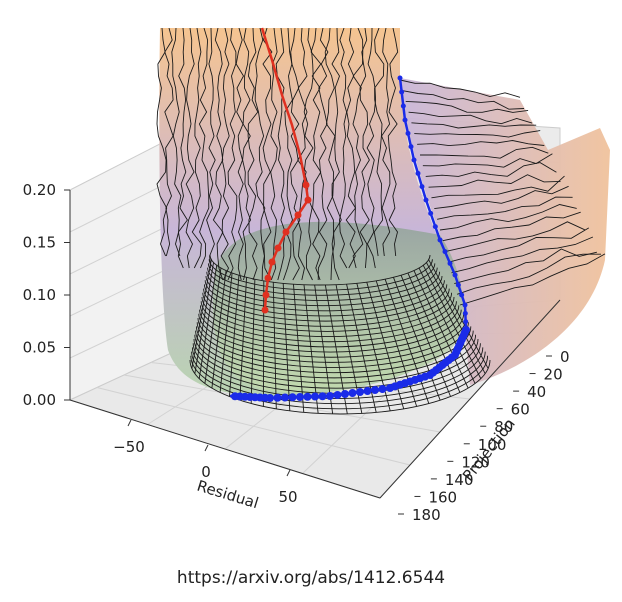 The width and height of the screenshot is (622, 602). What do you see at coordinates (39, 400) in the screenshot?
I see `z-tick-label: 0.00` at bounding box center [39, 400].